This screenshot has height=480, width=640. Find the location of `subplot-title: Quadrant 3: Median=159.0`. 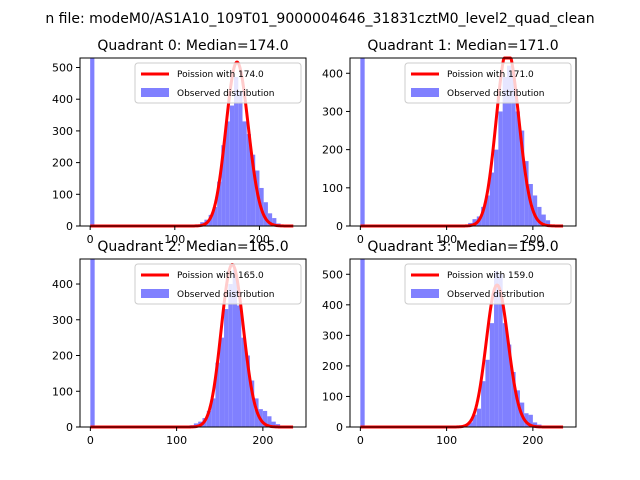

subplot-title: Quadrant 3: Median=159.0 is located at coordinates (462, 247).